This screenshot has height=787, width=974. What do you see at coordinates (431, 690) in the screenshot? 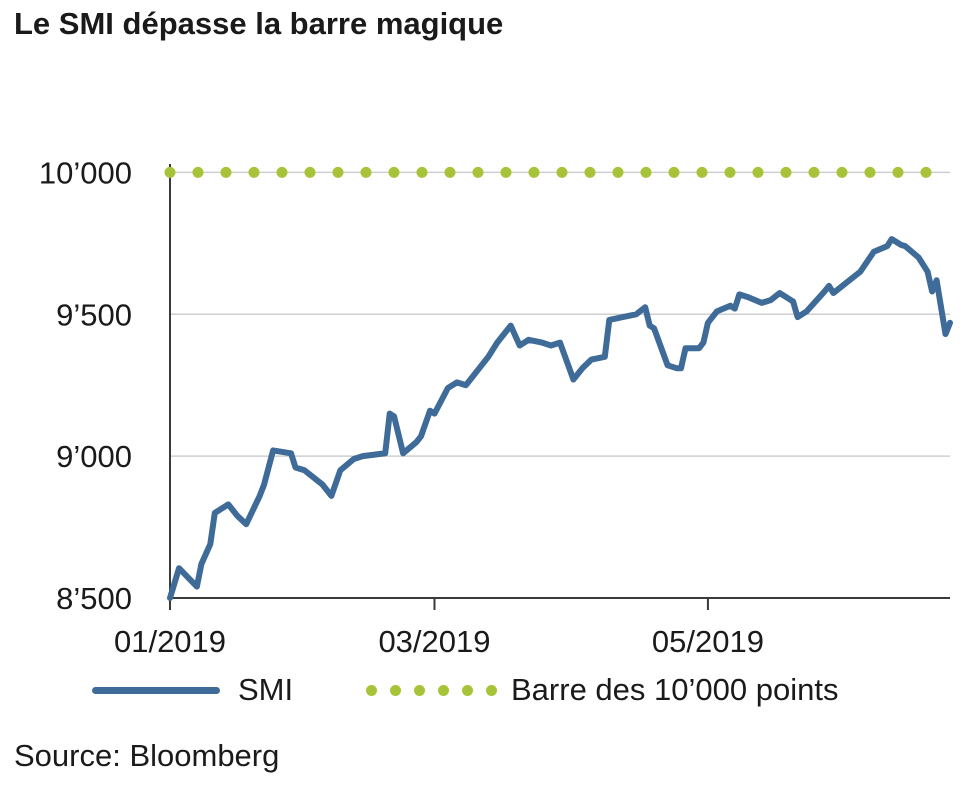
I see `legend-swatch-threshold` at bounding box center [431, 690].